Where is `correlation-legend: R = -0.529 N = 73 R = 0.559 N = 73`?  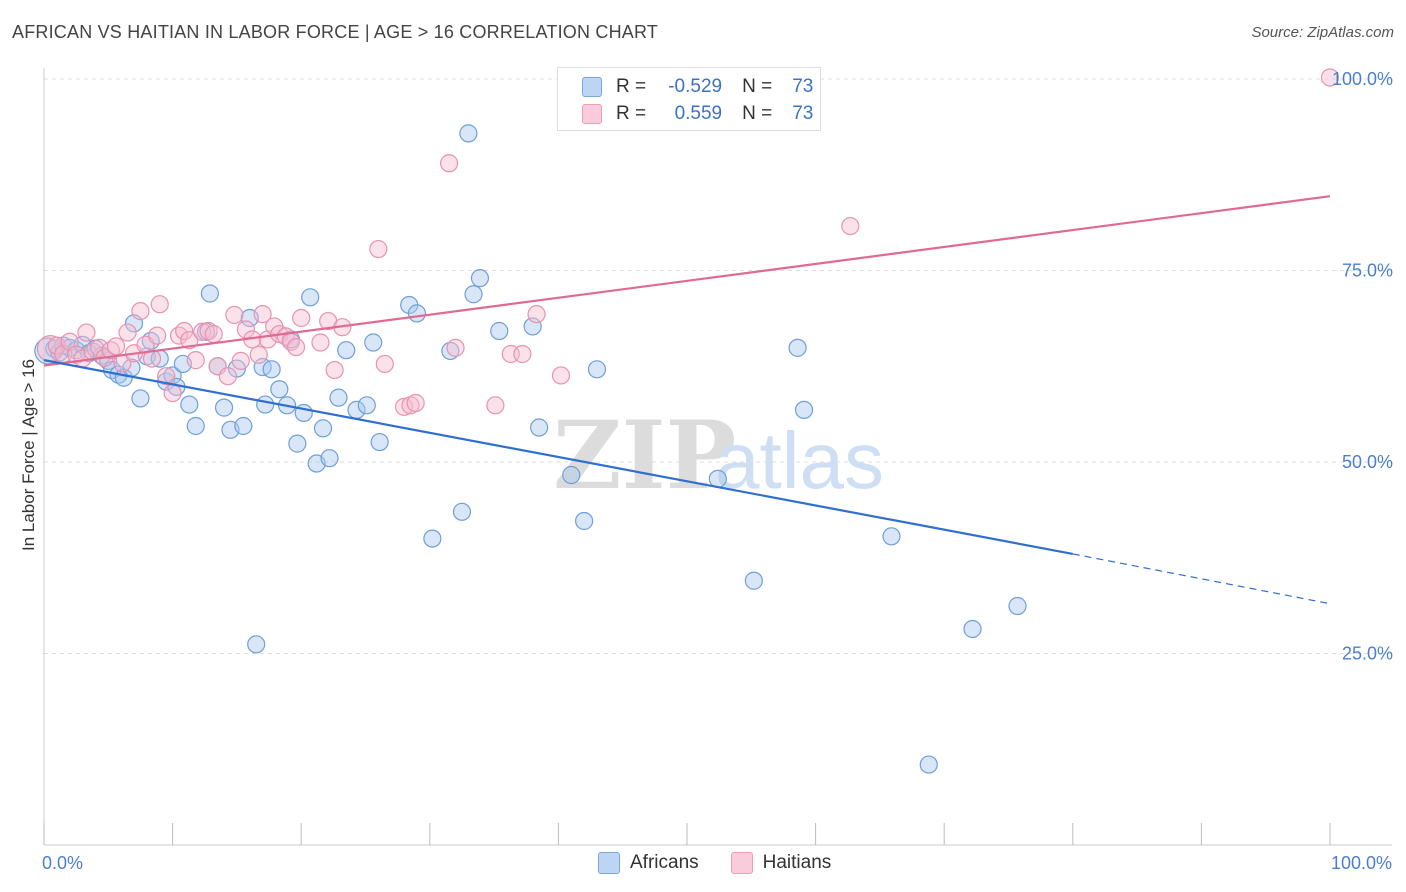 correlation-legend: R = -0.529 N = 73 R = 0.559 N = 73 is located at coordinates (689, 99).